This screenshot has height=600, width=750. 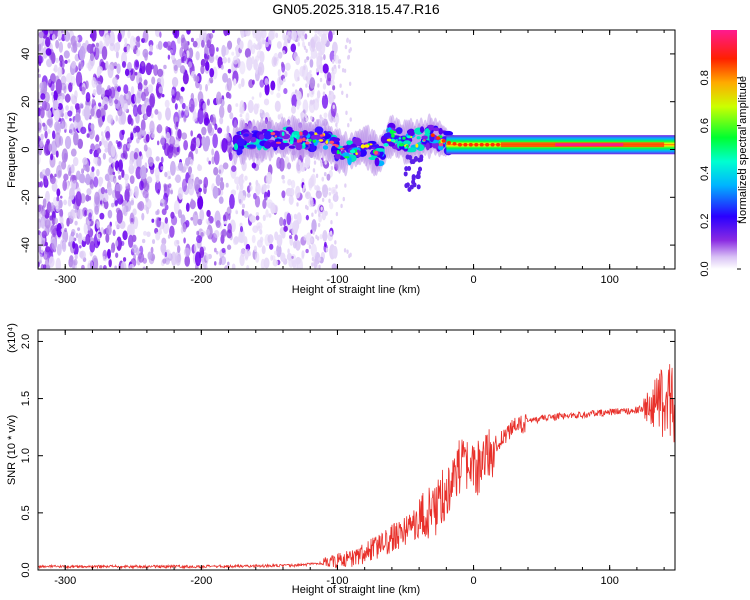 What do you see at coordinates (337, 581) in the screenshot?
I see `x-tick-label: -100` at bounding box center [337, 581].